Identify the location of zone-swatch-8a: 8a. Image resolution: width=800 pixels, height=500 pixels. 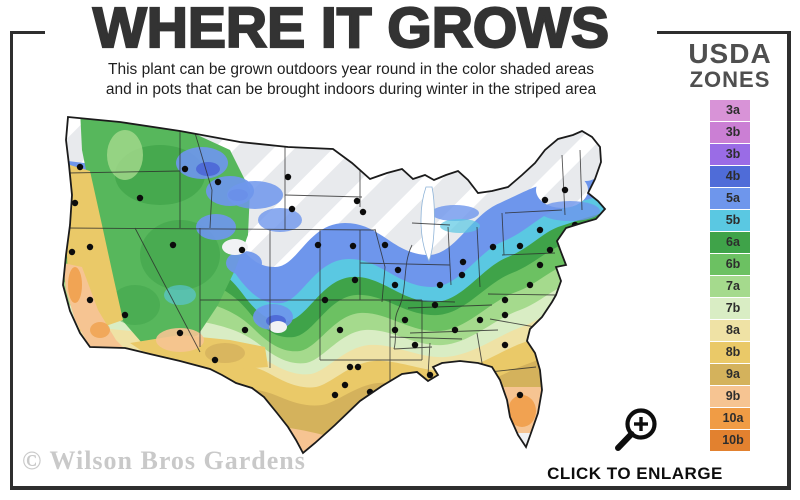
(730, 331).